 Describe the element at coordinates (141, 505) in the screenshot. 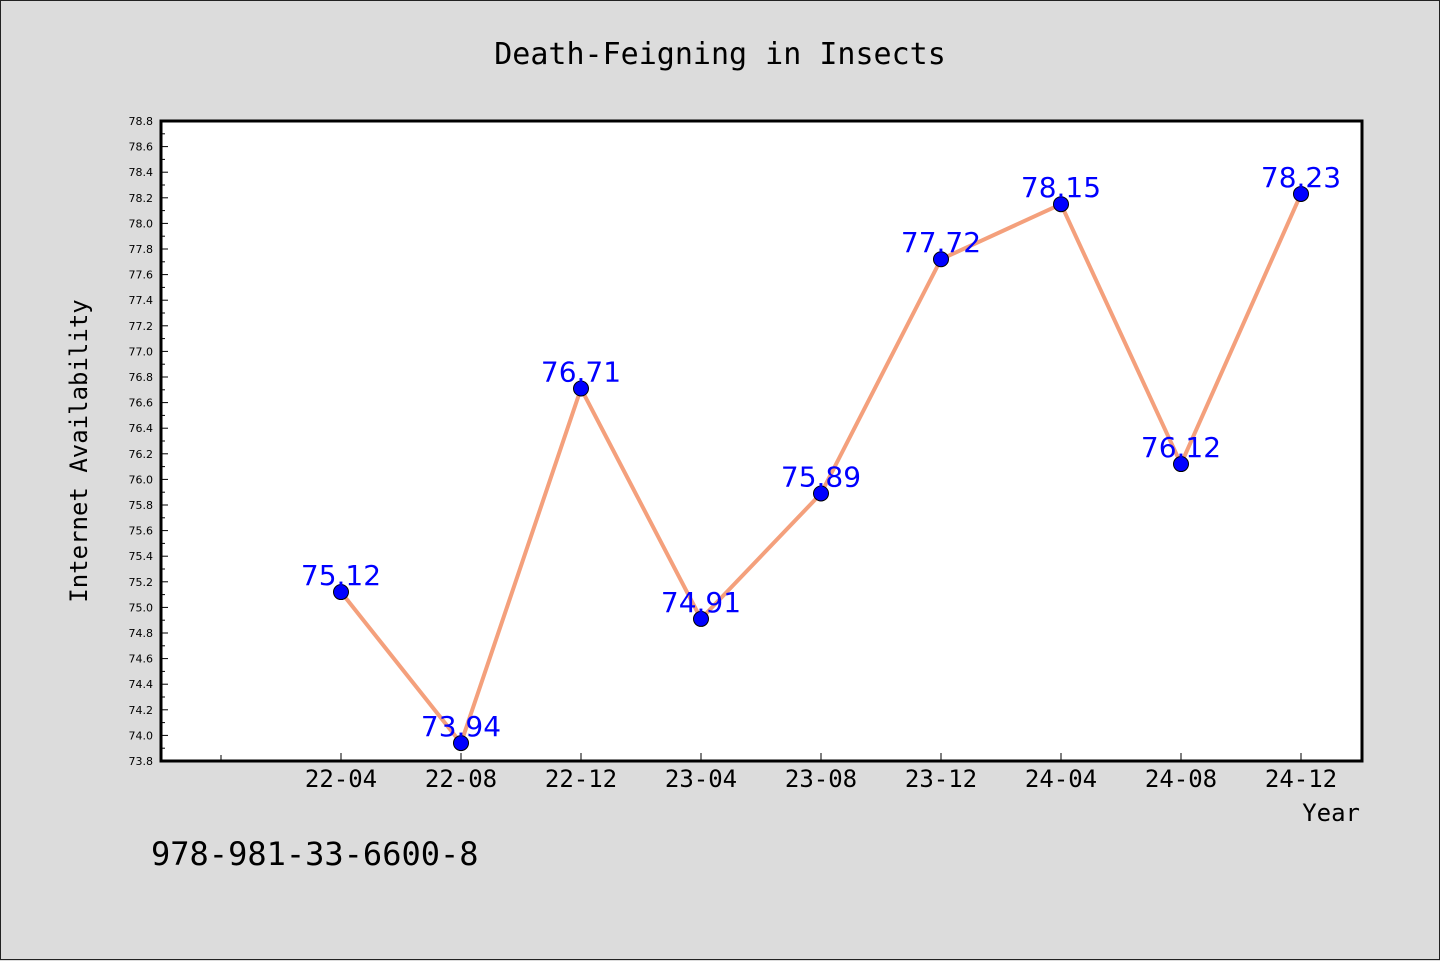

I see `y-tick-label: 75.8` at that location.